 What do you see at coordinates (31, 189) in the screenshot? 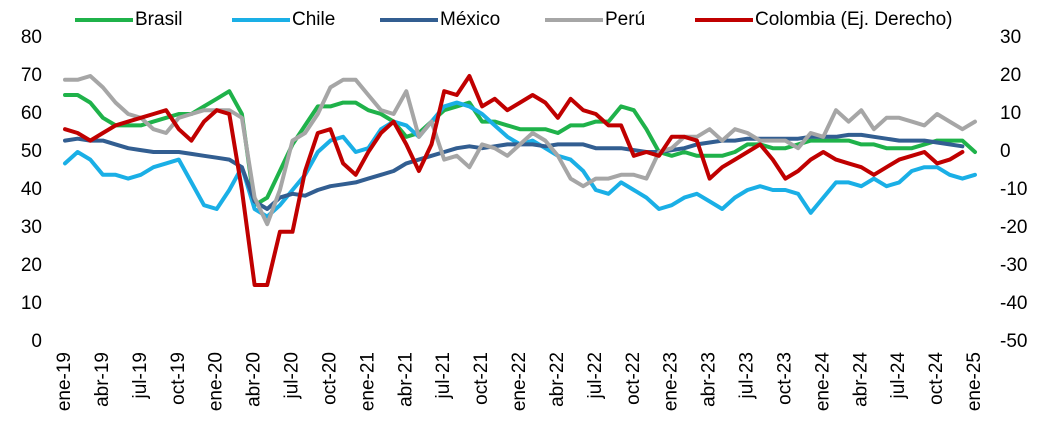
I see `y-tick-label: 40` at bounding box center [31, 189].